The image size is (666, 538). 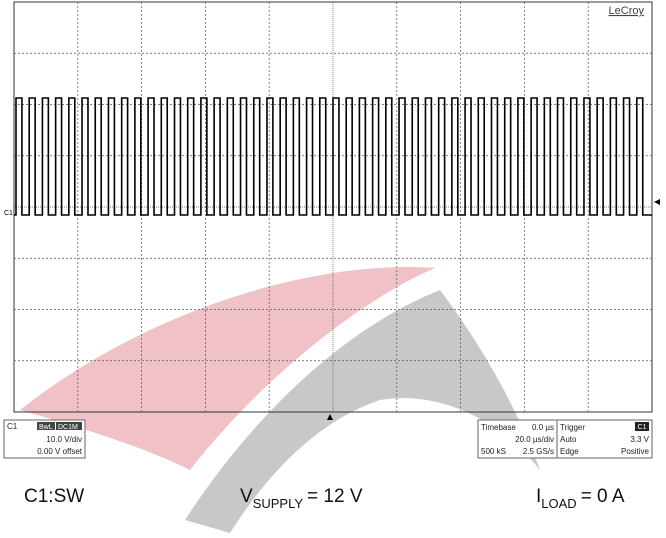 What do you see at coordinates (64, 439) in the screenshot?
I see `v-scale: 10.0 V/div` at bounding box center [64, 439].